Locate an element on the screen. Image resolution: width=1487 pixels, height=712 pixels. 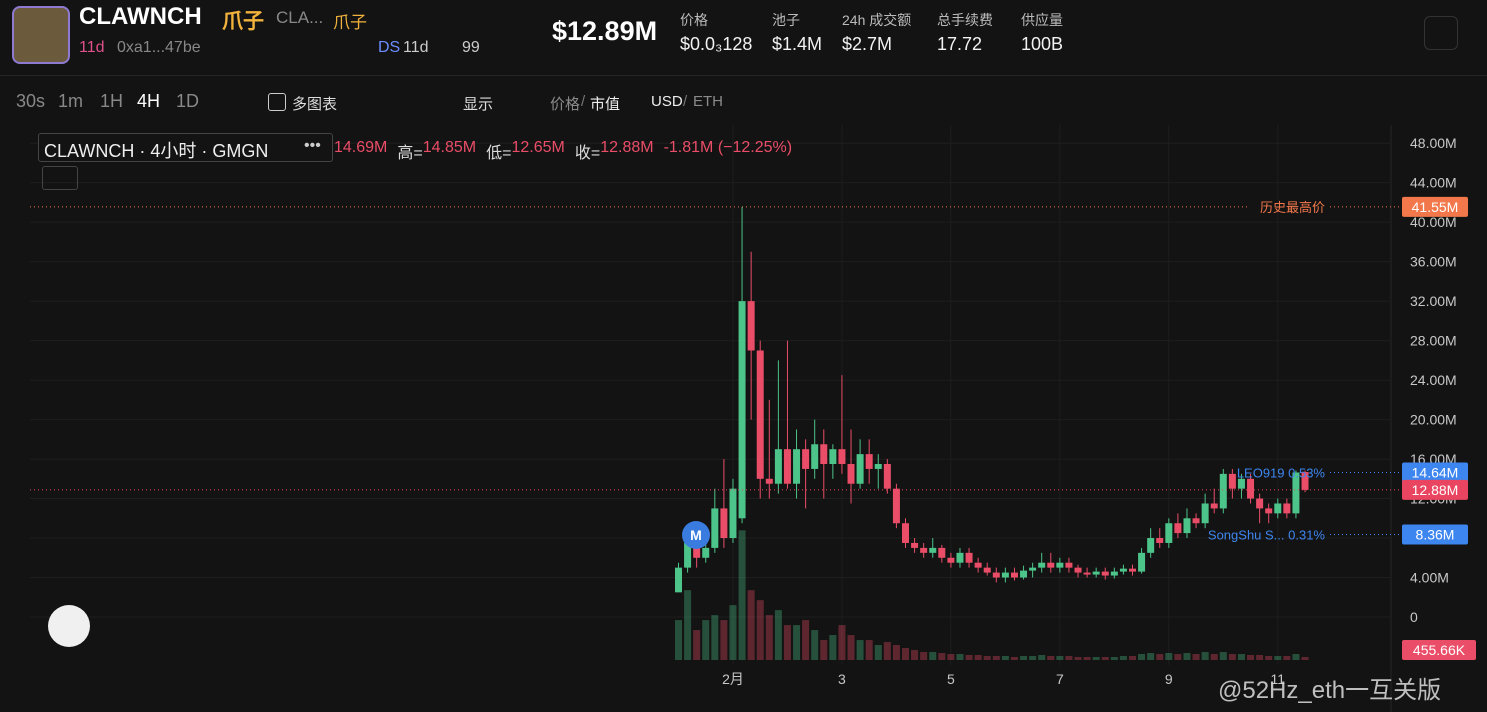
token-address: 0xa1...47be is located at coordinates (159, 47).